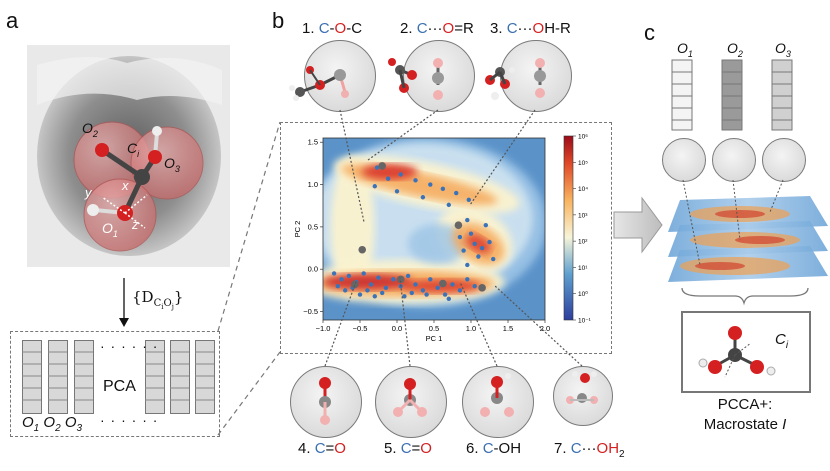 This screenshot has height=471, width=830. Describe the element at coordinates (583, 137) in the screenshot. I see `colorbar-tick-label: 10⁶` at that location.